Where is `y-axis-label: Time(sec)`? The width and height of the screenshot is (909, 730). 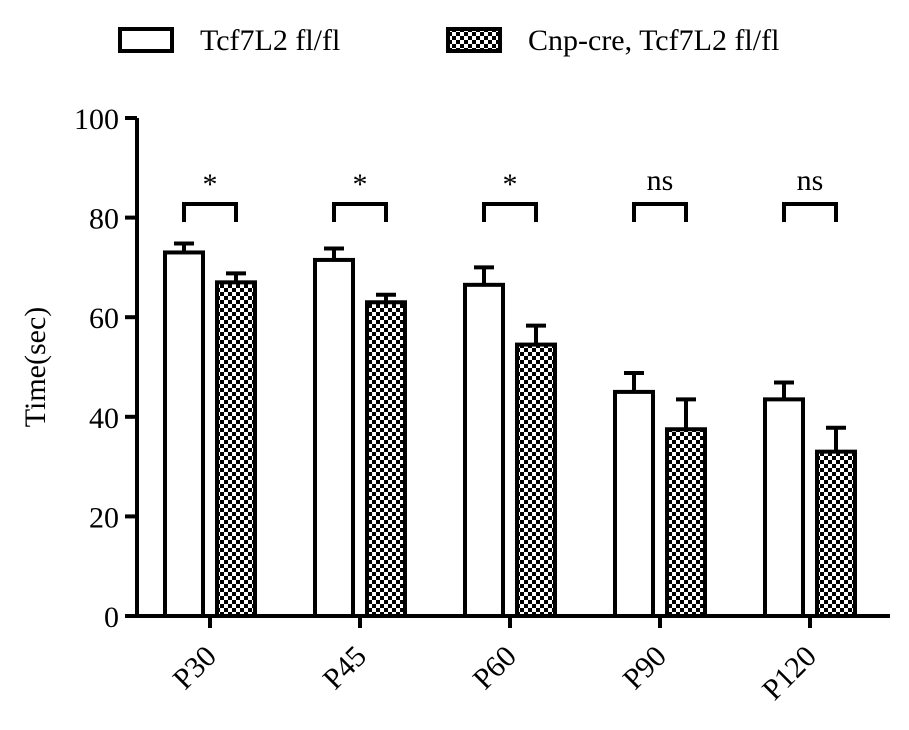 y-axis-label: Time(sec) is located at coordinates (35, 367).